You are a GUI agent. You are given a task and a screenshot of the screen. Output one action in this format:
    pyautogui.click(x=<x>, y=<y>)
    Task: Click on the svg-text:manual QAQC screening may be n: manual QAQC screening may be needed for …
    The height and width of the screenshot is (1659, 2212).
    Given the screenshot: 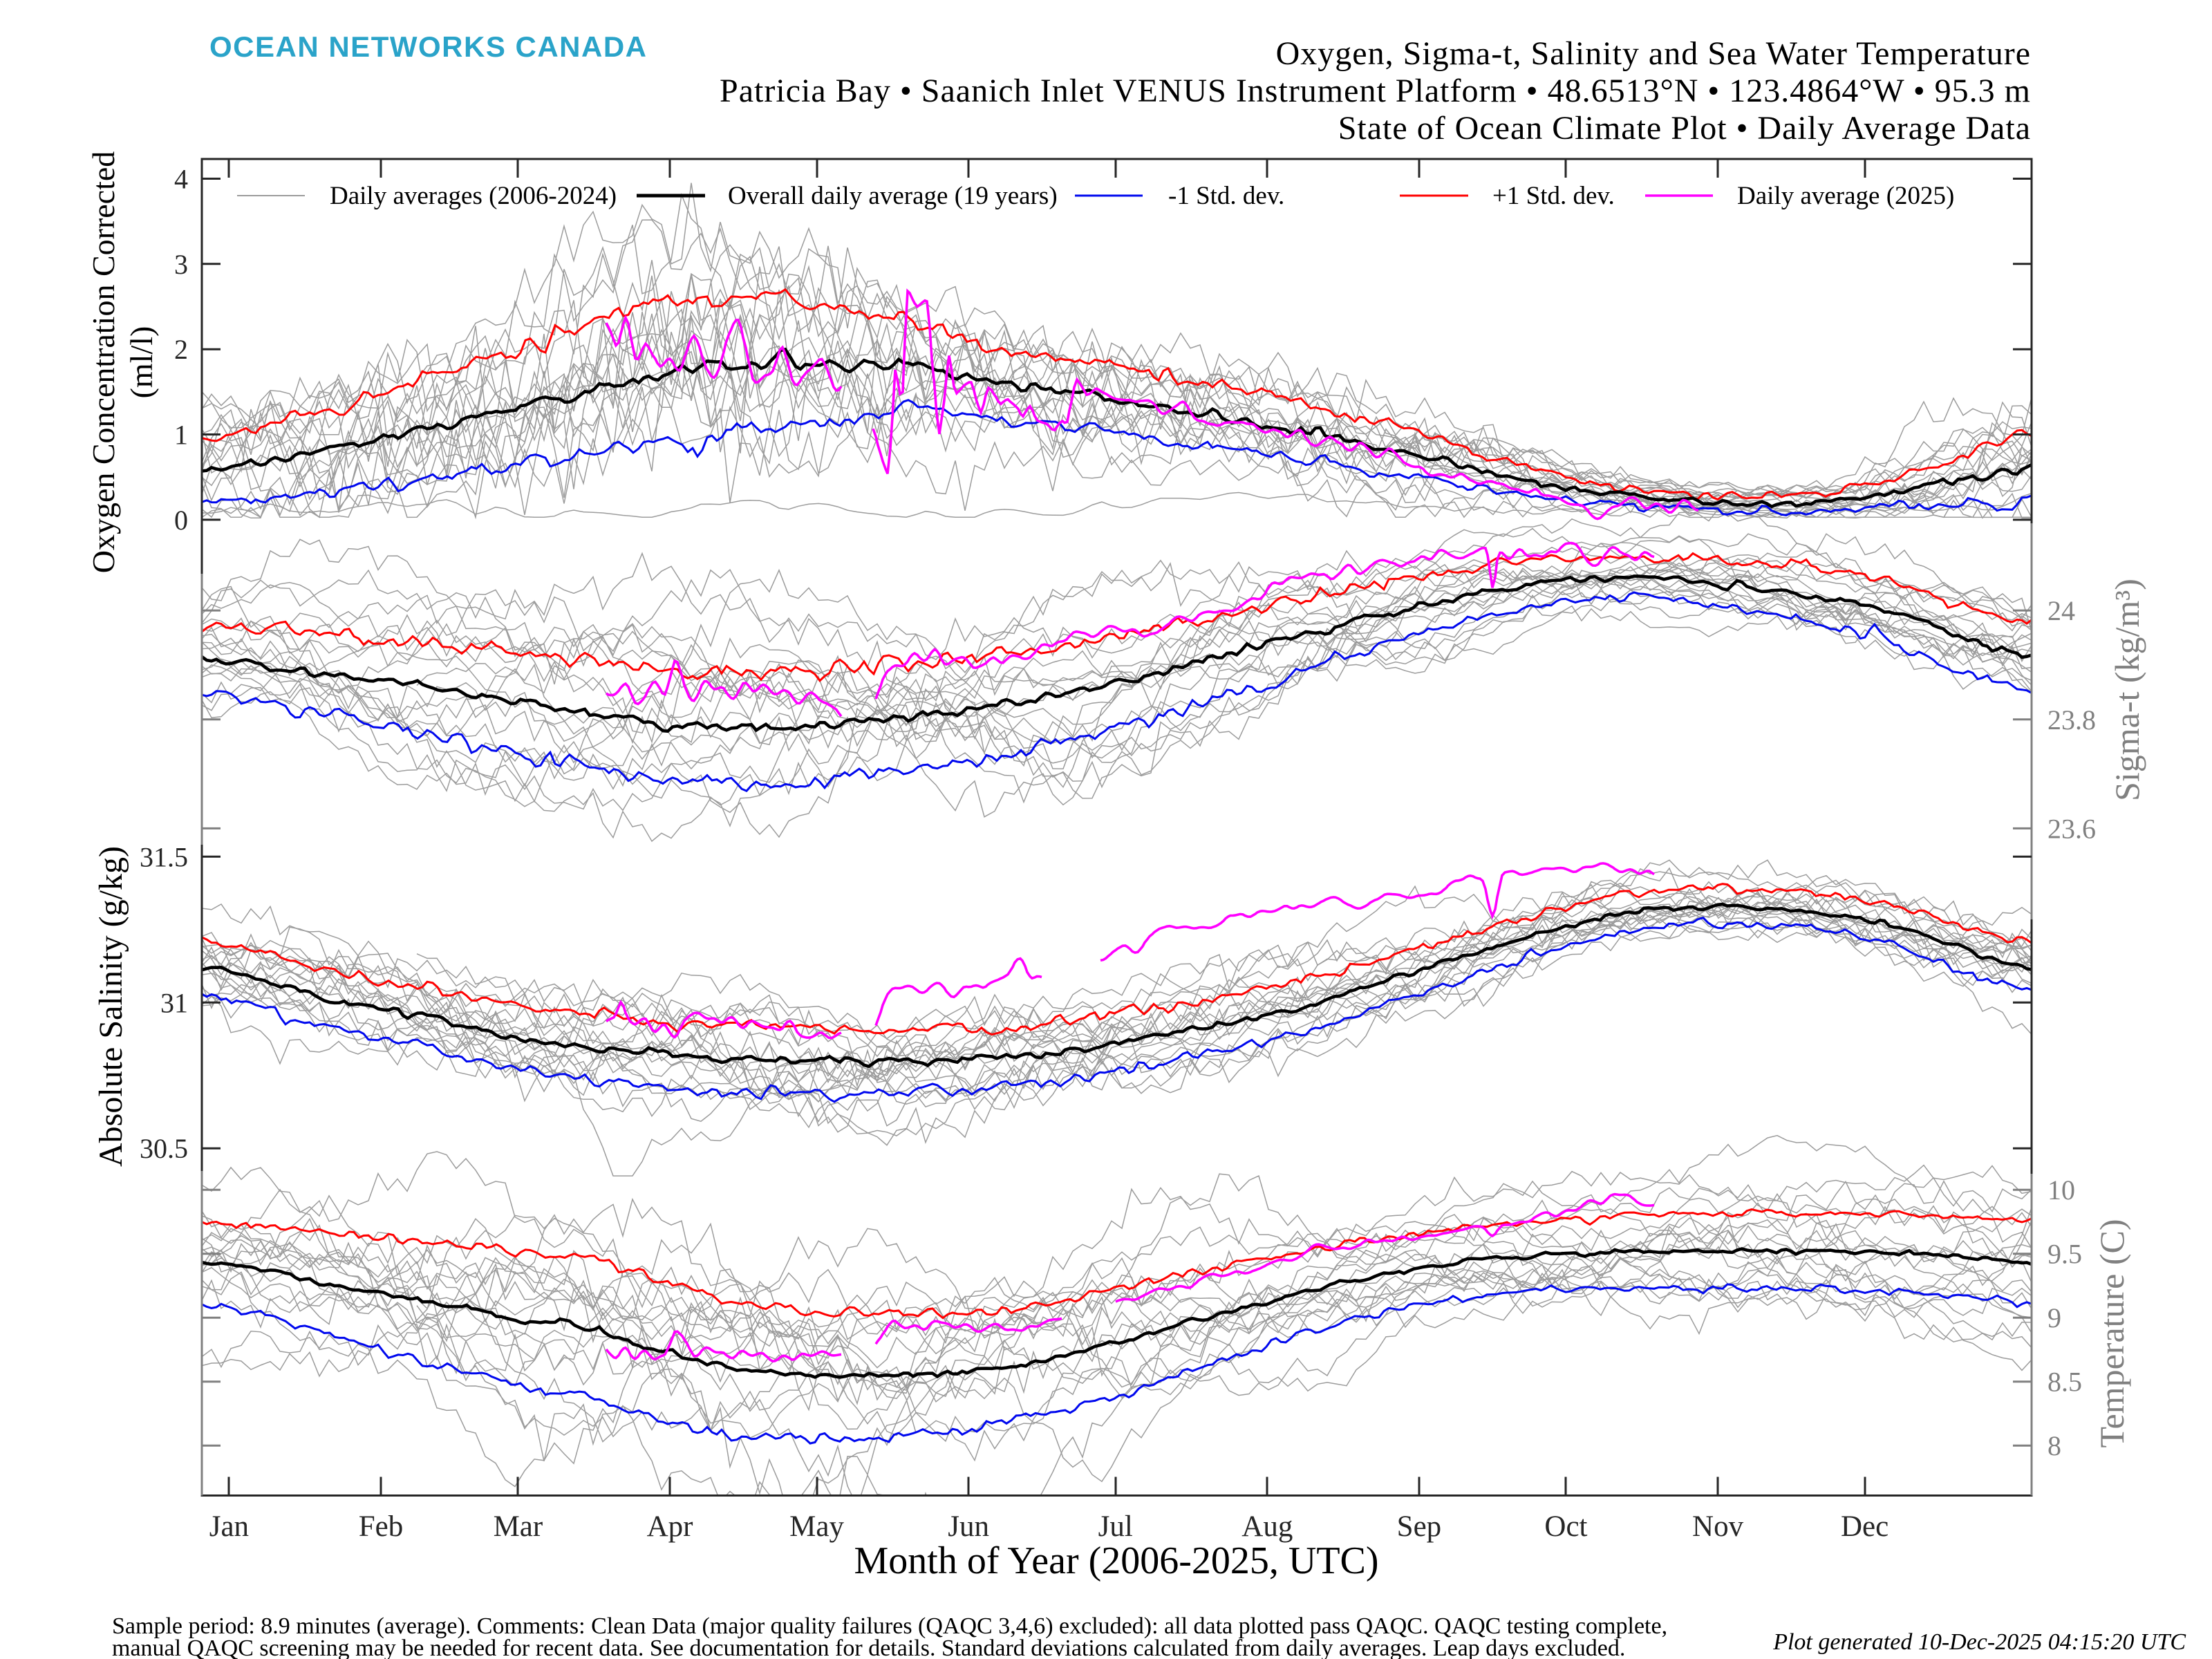 What is the action you would take?
    pyautogui.click(x=868, y=1647)
    